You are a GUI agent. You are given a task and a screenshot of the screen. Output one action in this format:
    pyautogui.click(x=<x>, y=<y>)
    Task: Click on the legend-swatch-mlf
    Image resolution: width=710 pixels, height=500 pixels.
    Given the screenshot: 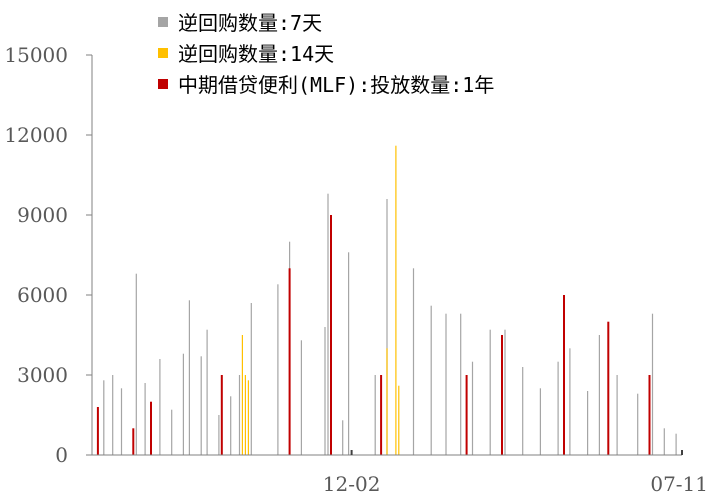 What is the action you would take?
    pyautogui.click(x=163, y=83)
    